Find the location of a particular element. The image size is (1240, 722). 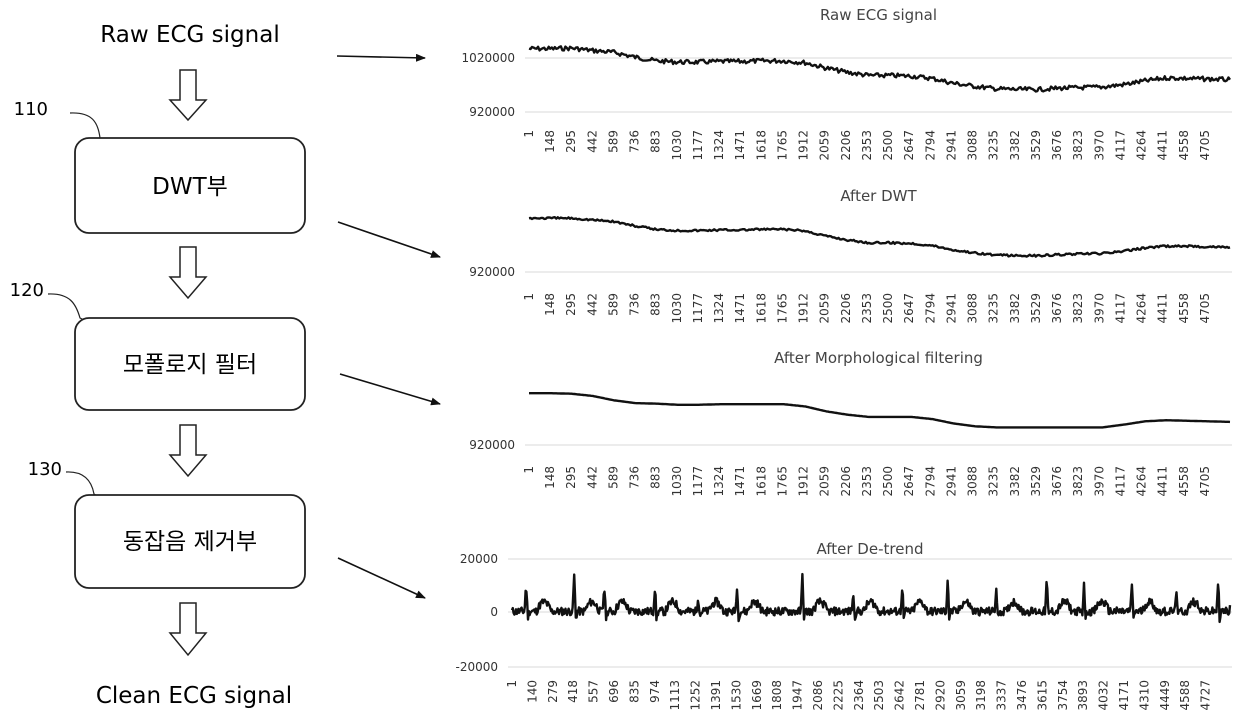

chart-title: After De-trend is located at coordinates (870, 549).